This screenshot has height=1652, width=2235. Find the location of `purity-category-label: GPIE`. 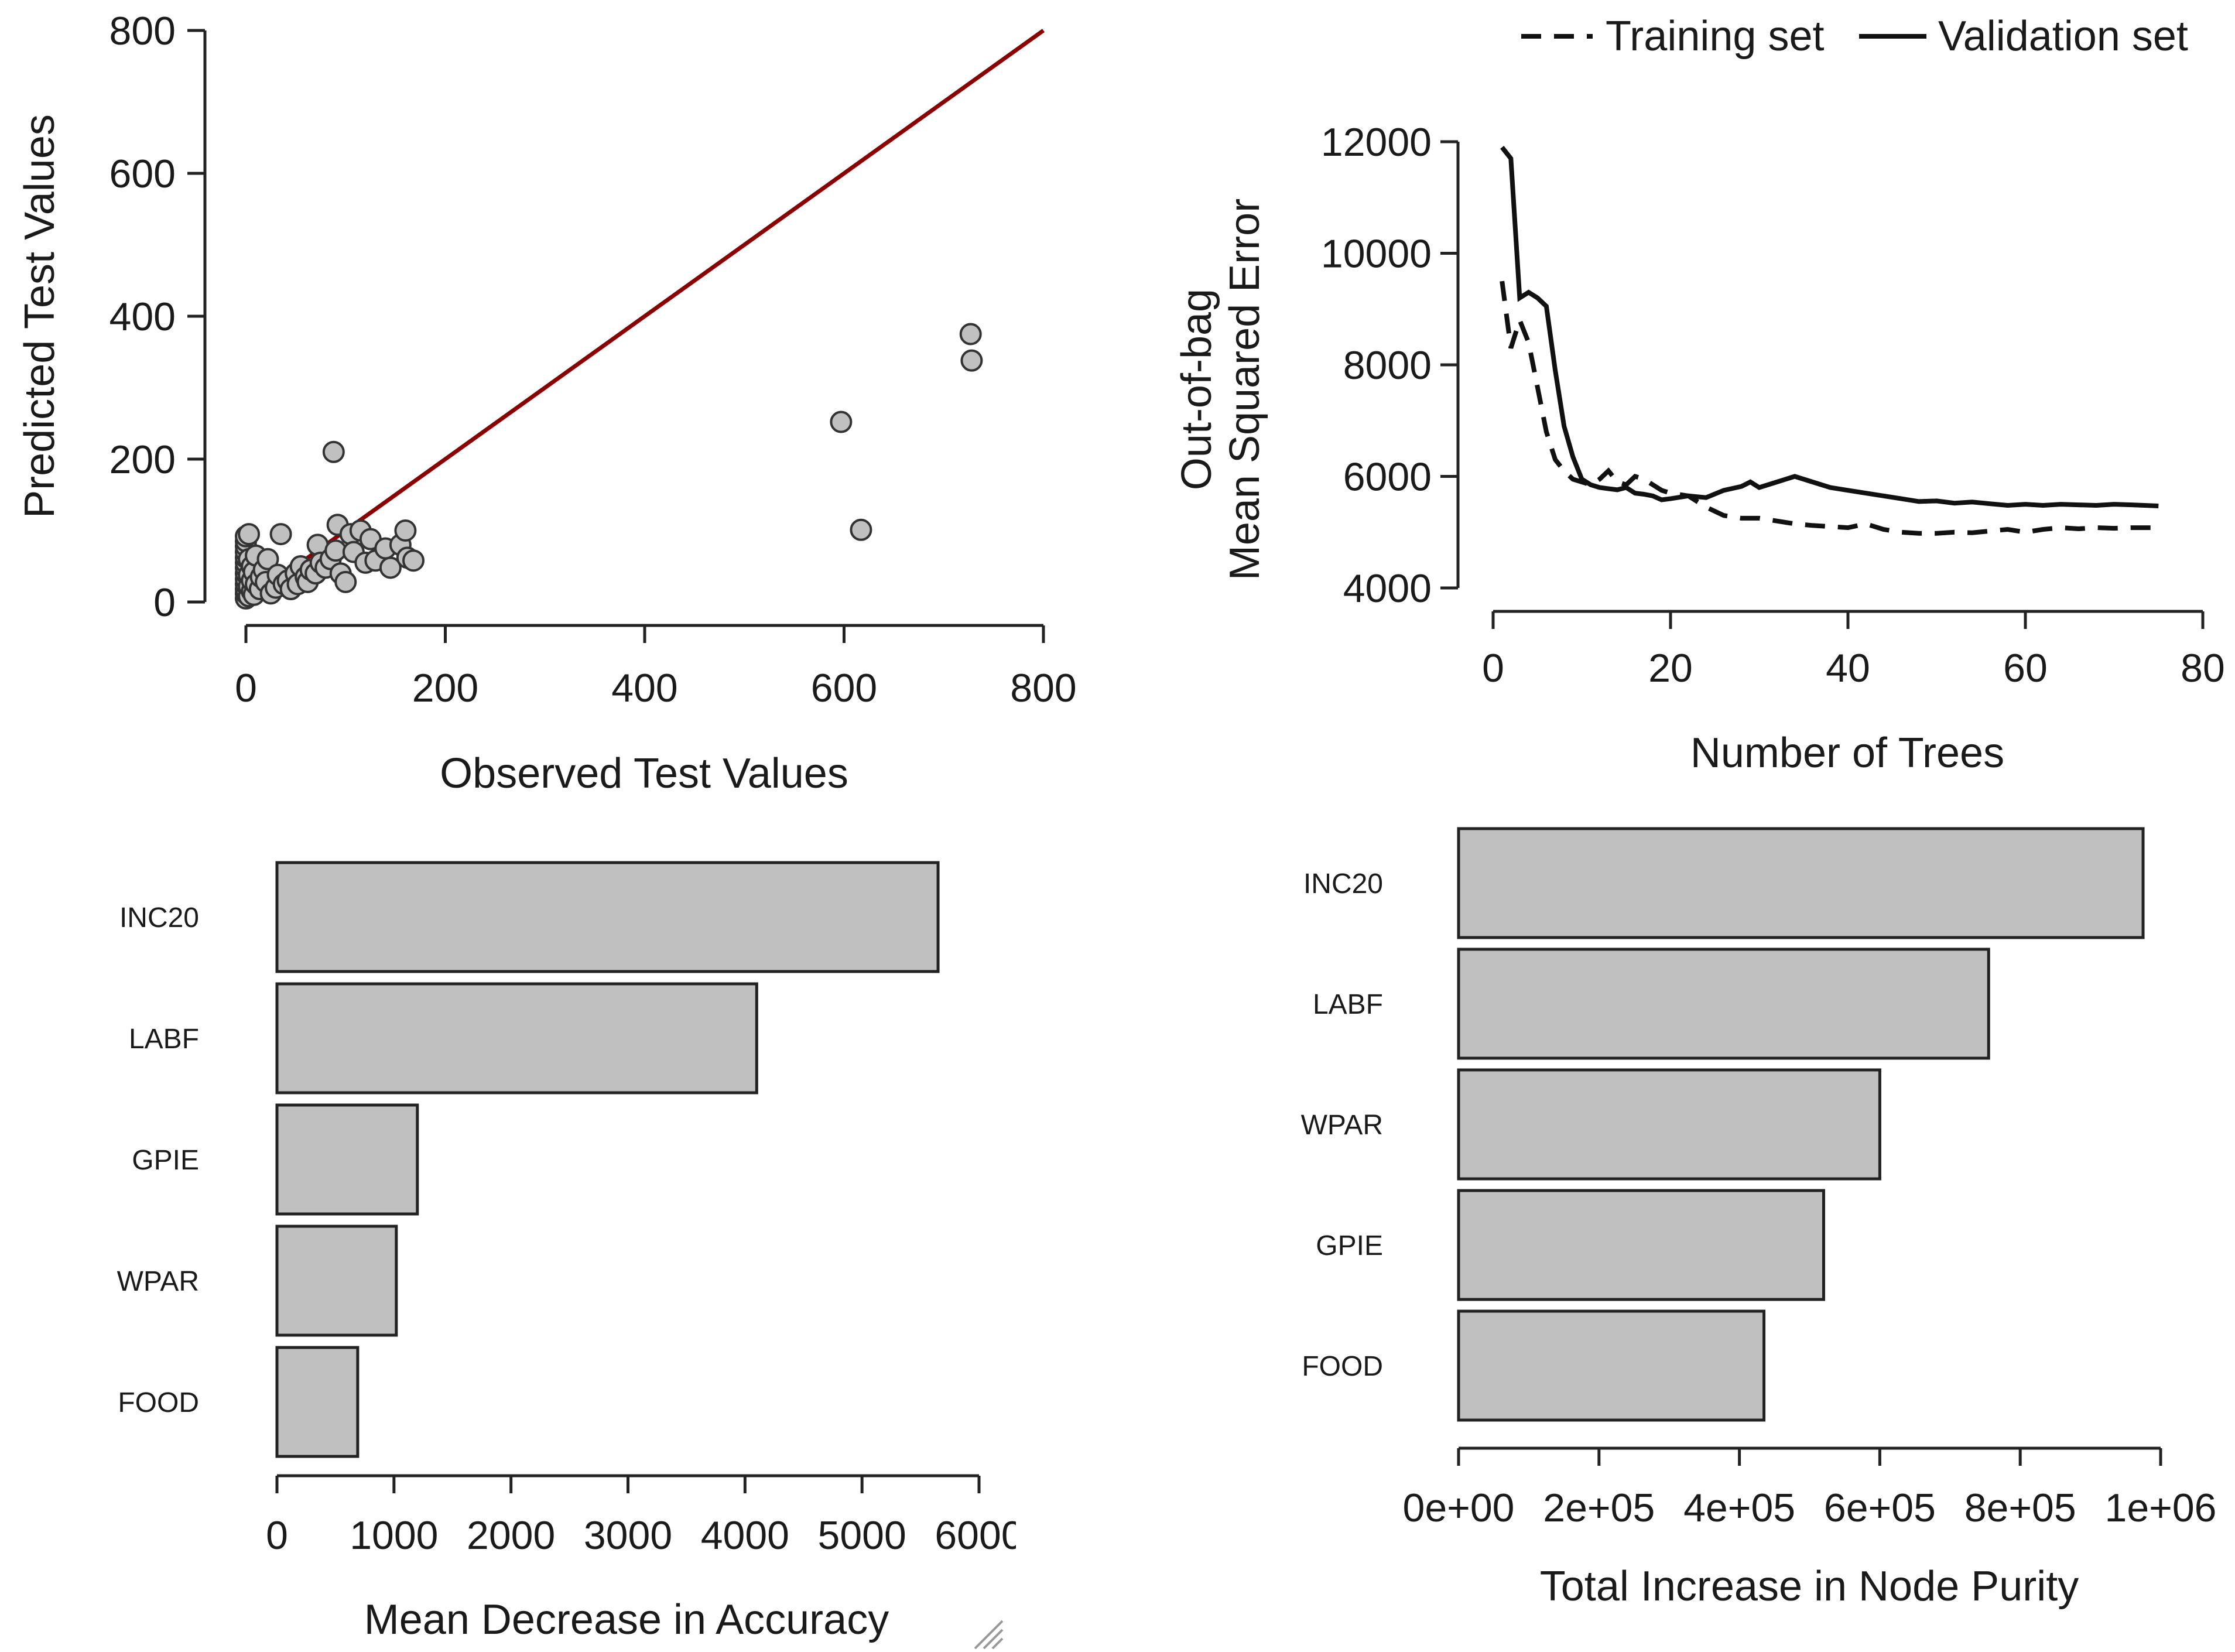

purity-category-label: GPIE is located at coordinates (1349, 1245).